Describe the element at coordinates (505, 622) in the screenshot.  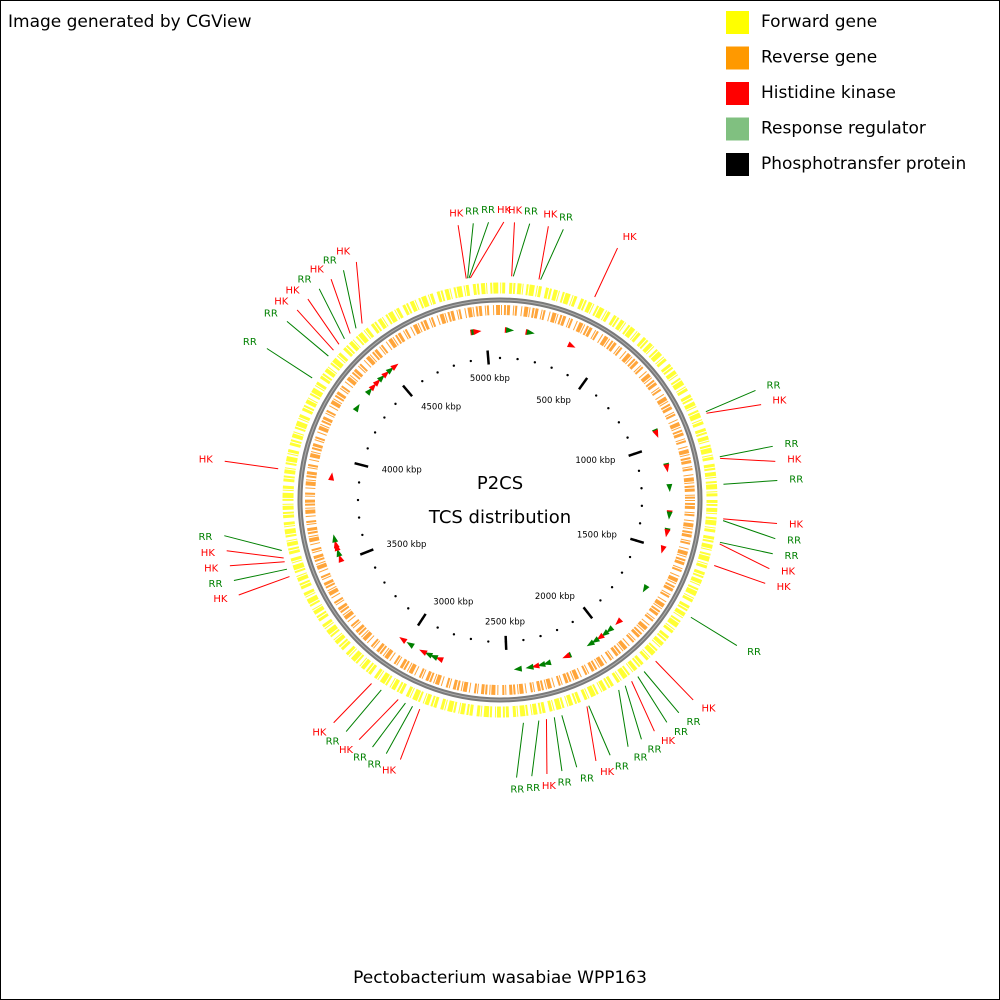
I see `tick-label: 2500 kbp` at that location.